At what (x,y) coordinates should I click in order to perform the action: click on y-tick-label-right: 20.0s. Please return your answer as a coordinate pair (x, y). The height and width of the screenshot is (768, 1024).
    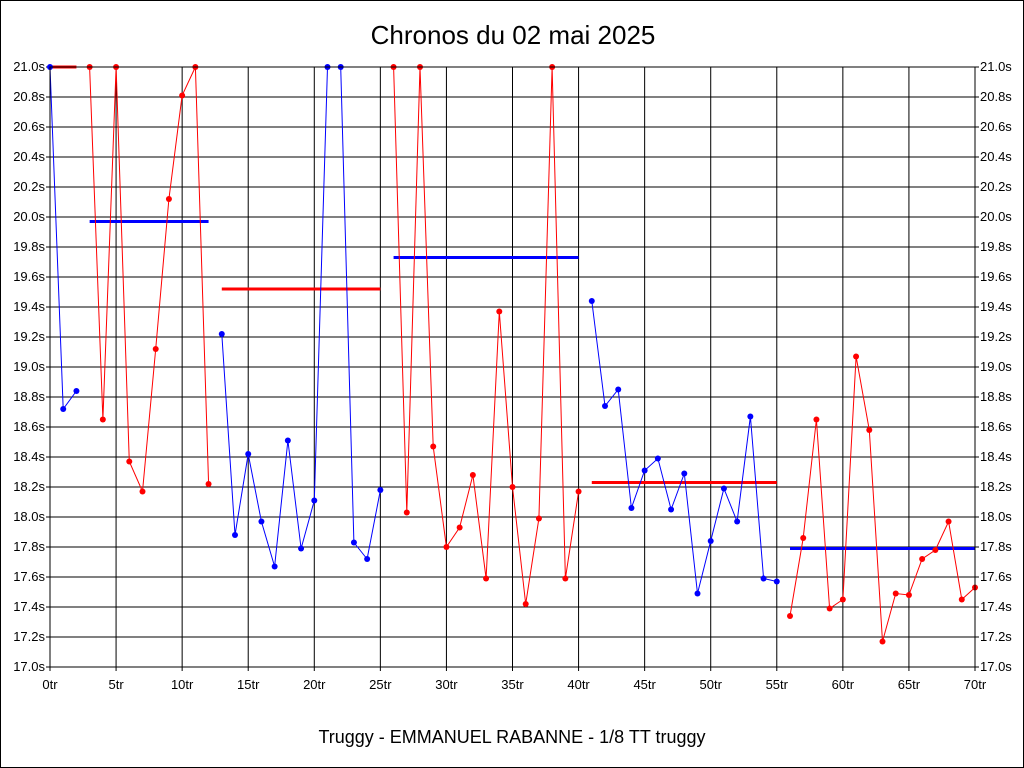
    Looking at the image, I should click on (996, 216).